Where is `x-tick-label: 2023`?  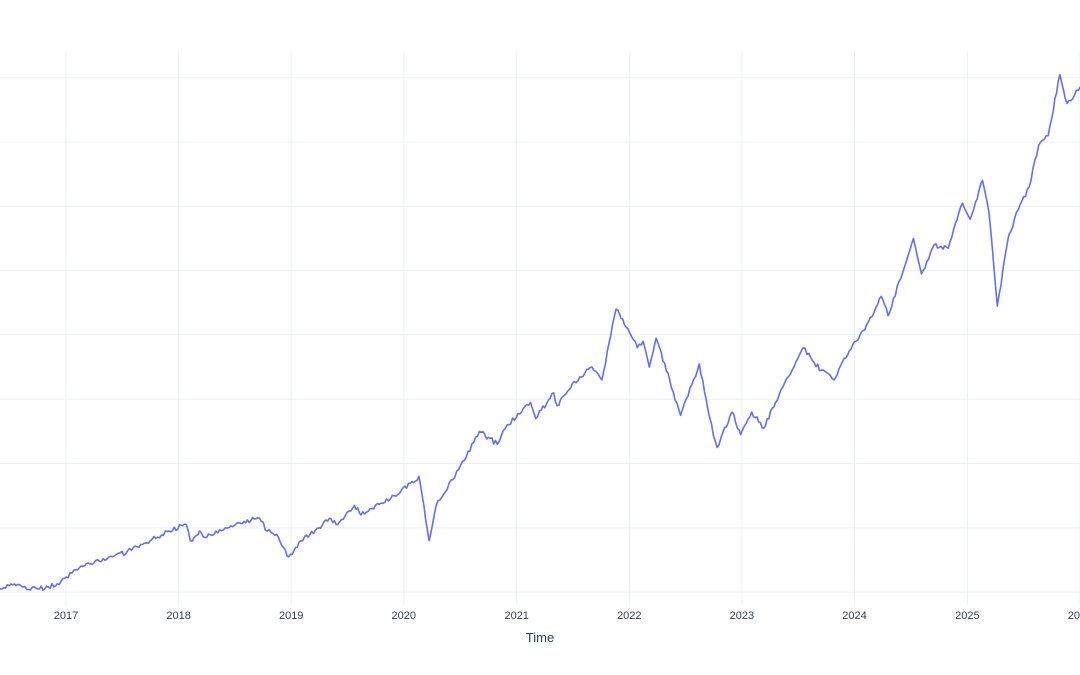 x-tick-label: 2023 is located at coordinates (742, 616).